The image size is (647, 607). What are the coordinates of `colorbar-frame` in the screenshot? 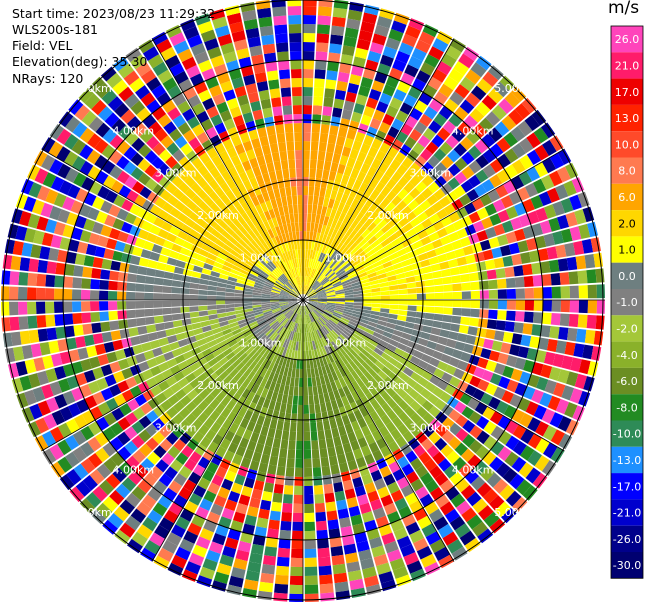 It's located at (627, 302).